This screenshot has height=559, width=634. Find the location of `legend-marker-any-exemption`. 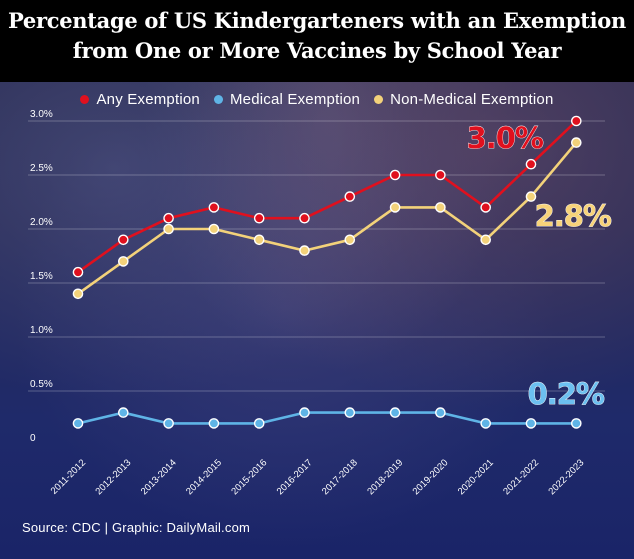

legend-marker-any-exemption is located at coordinates (85, 99).